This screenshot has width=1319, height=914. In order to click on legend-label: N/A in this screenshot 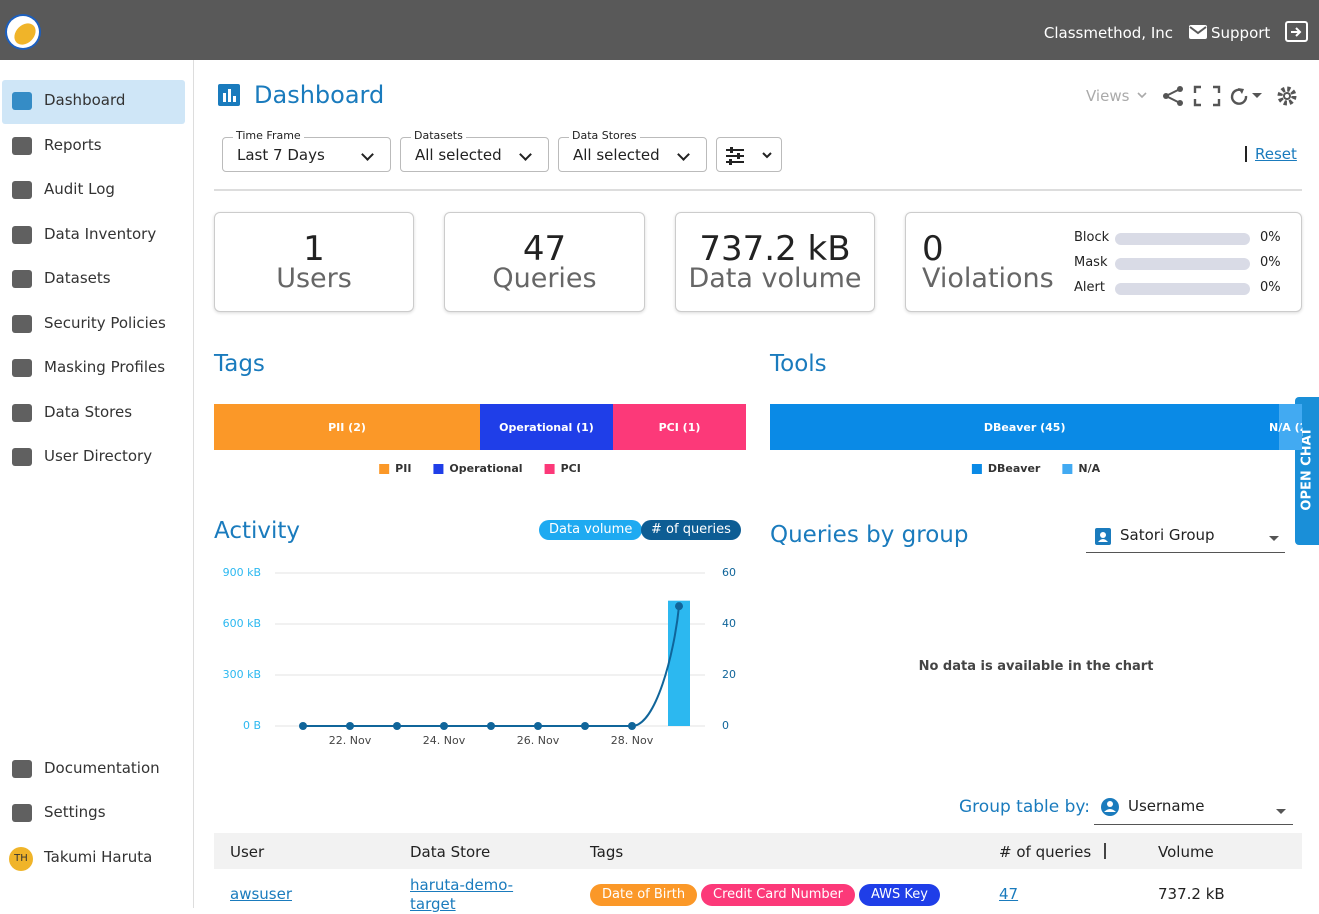, I will do `click(1089, 468)`.